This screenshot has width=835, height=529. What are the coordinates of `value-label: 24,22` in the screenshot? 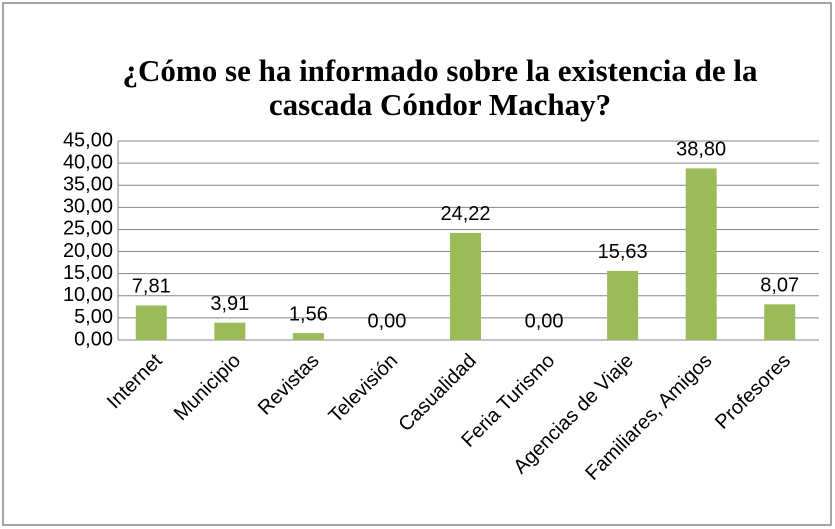 It's located at (465, 214).